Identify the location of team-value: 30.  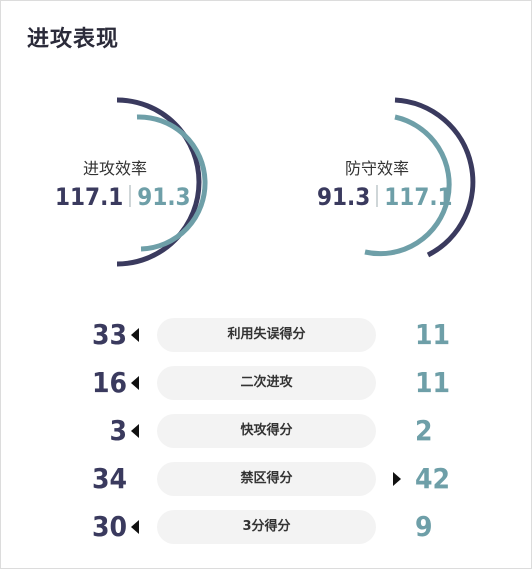
(109, 526).